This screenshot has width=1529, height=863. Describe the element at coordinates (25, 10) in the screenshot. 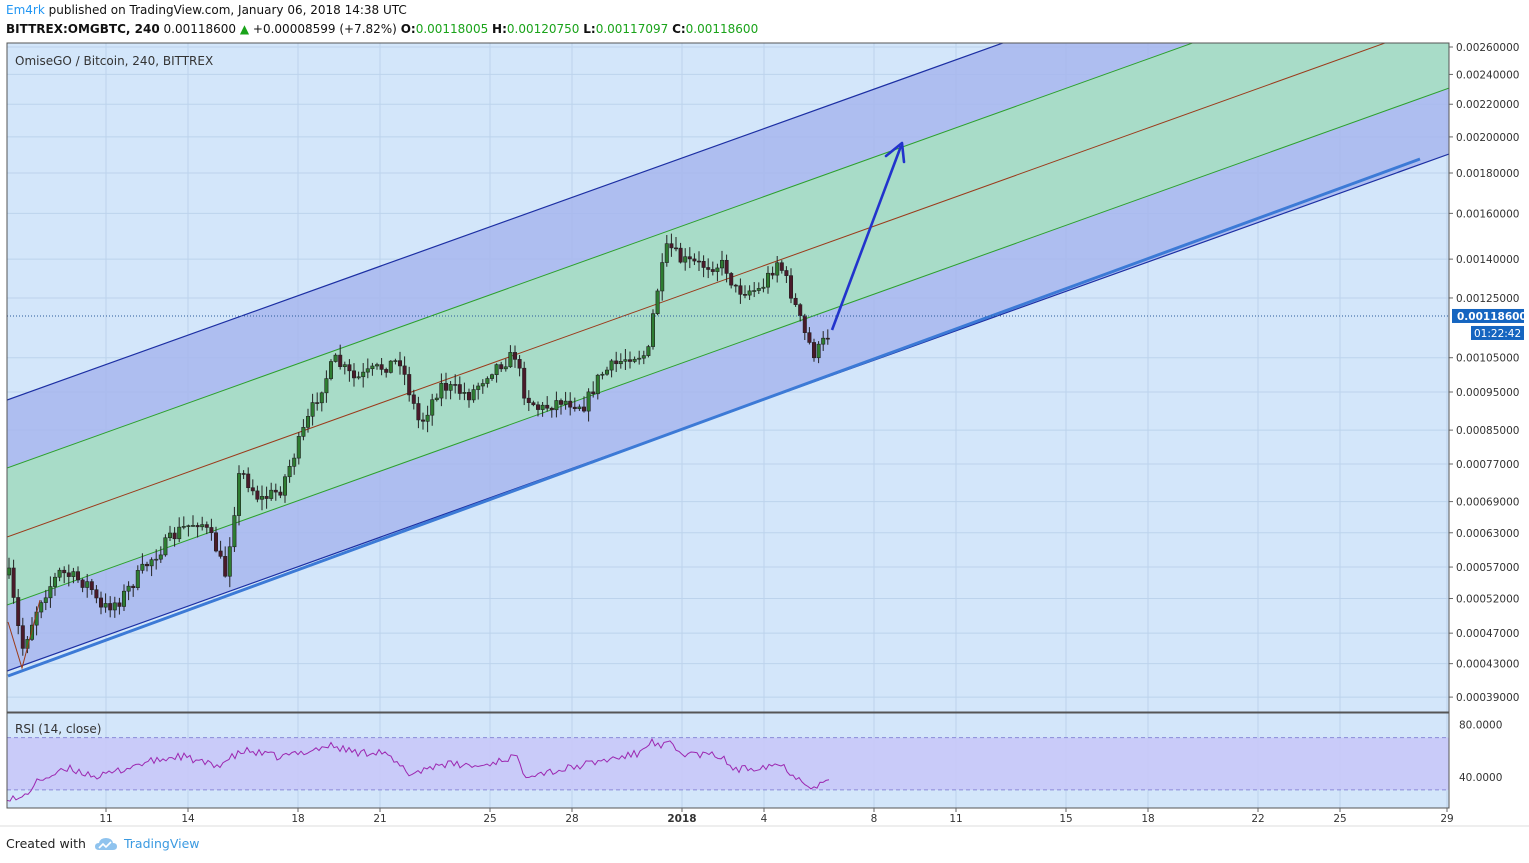

I see `author-link: Em4rk` at that location.